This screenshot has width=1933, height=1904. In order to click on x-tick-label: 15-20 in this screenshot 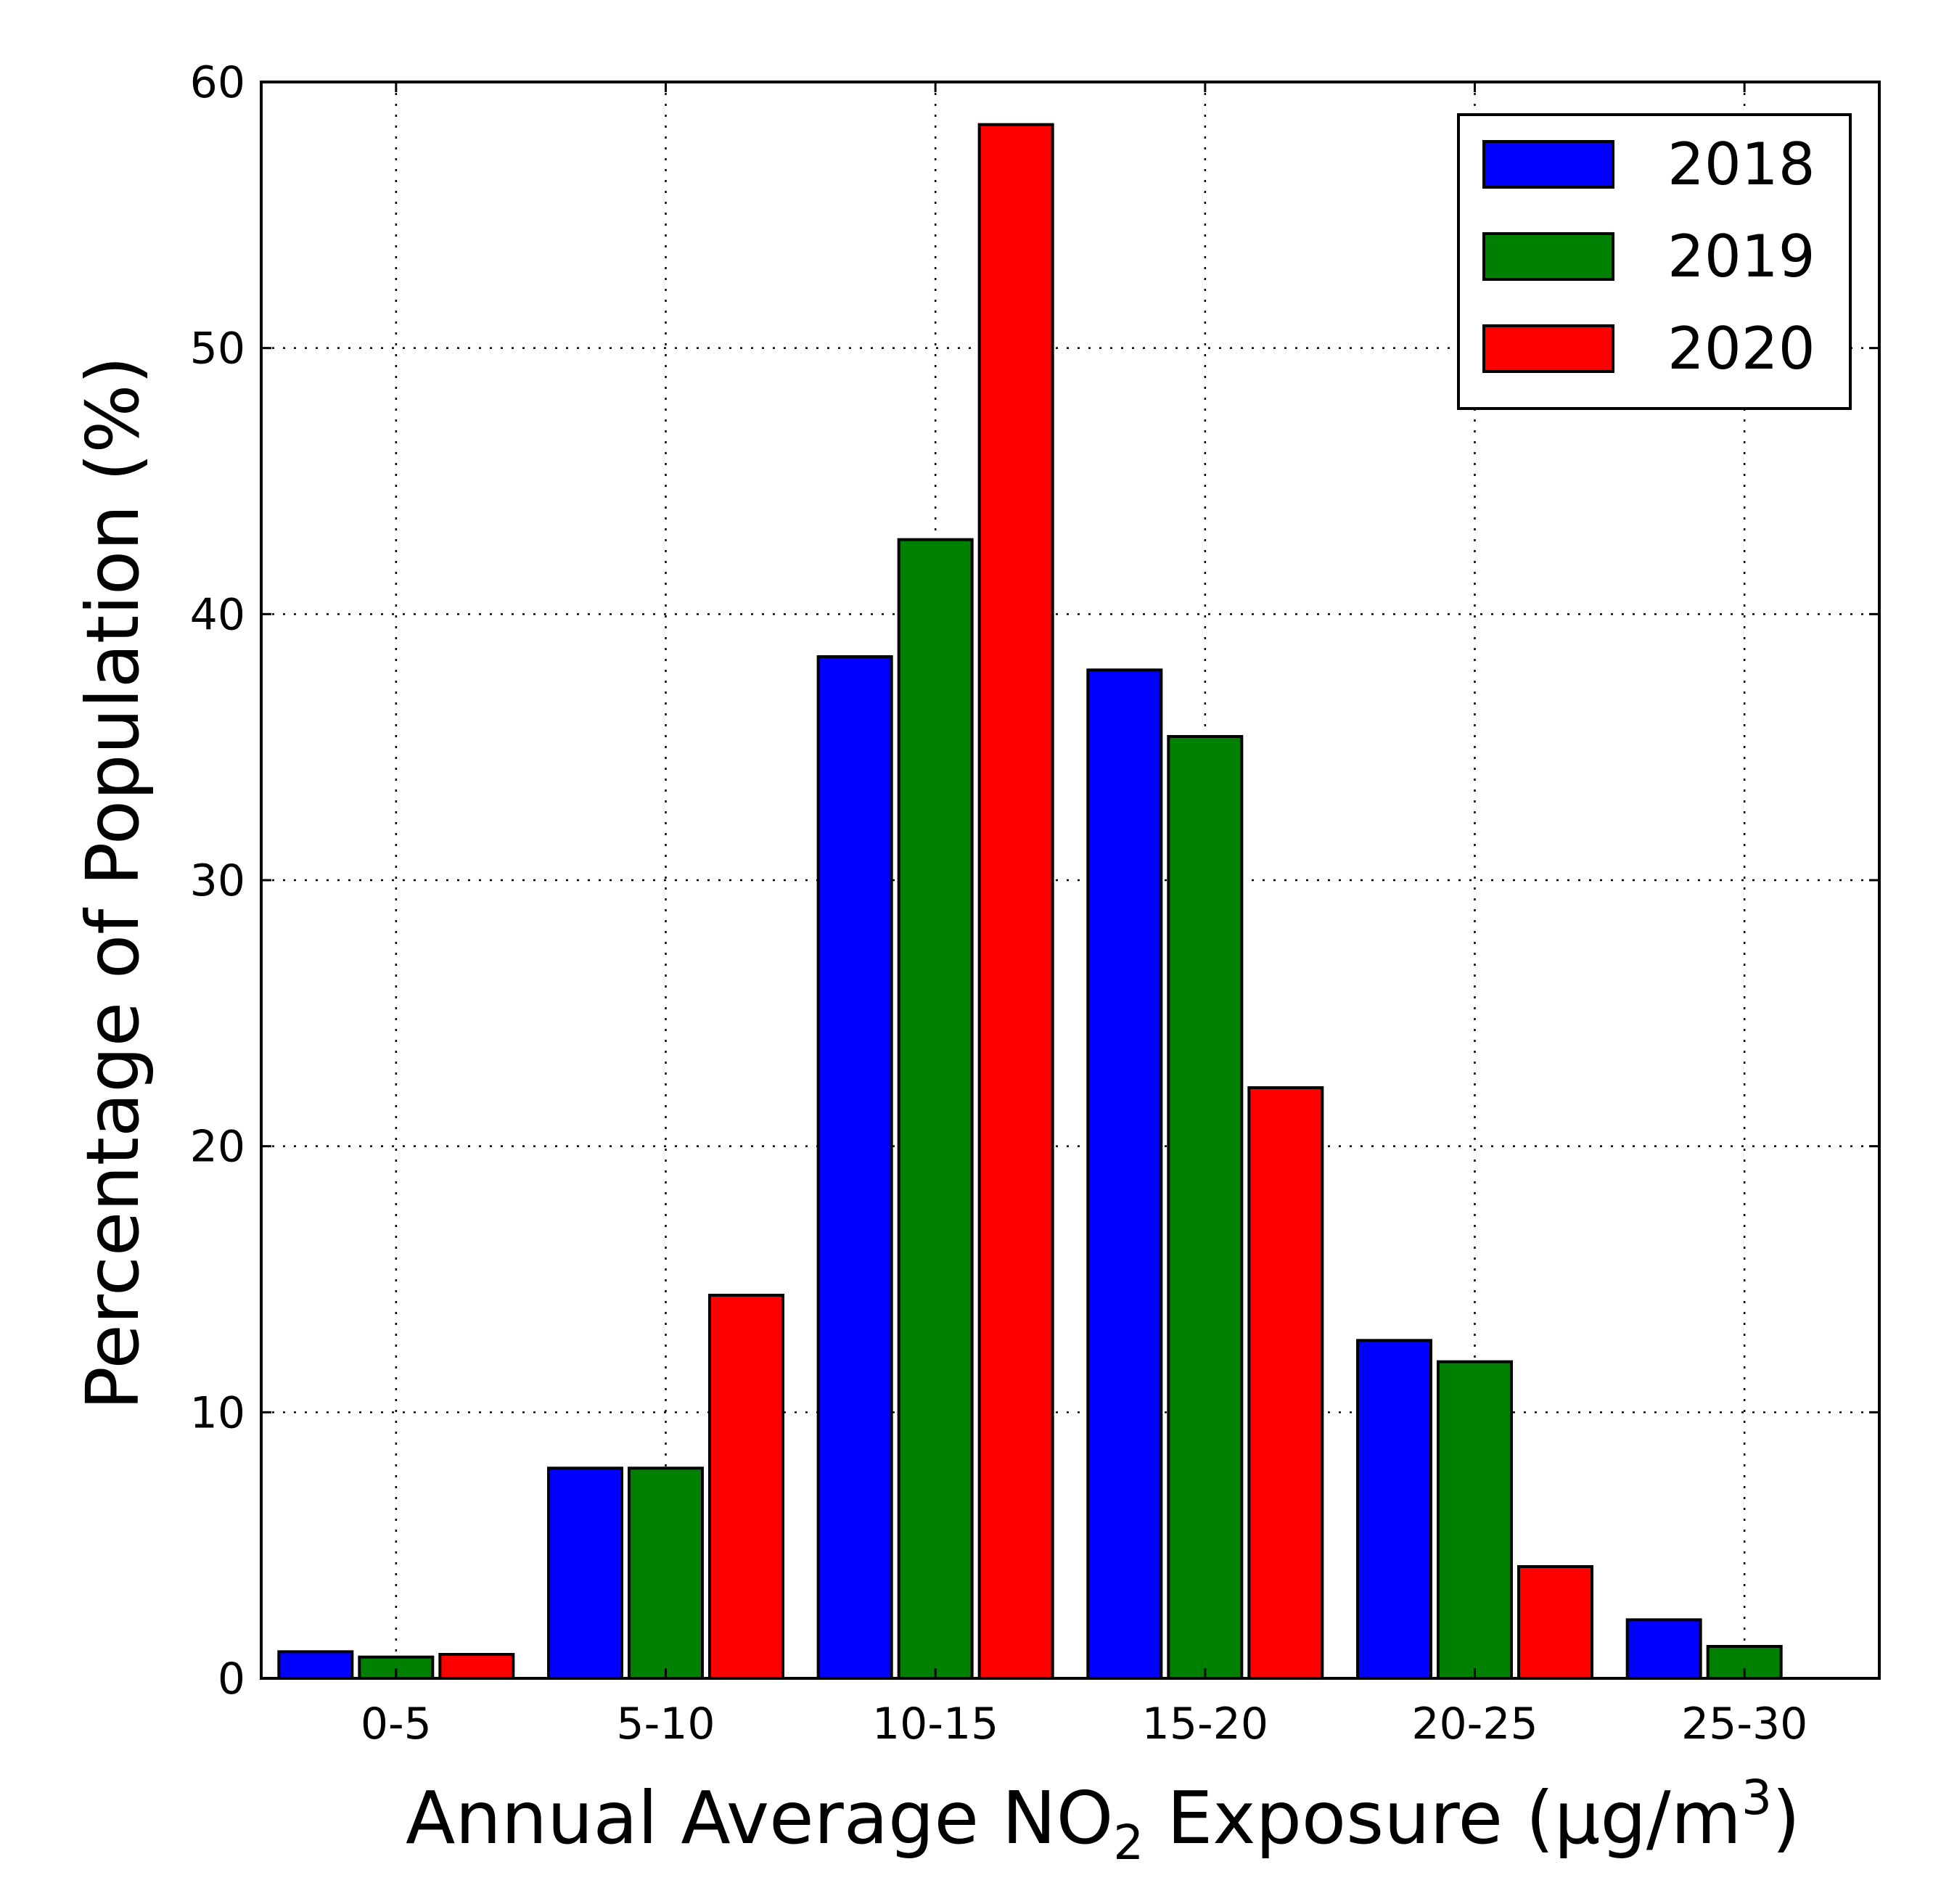, I will do `click(1205, 1724)`.